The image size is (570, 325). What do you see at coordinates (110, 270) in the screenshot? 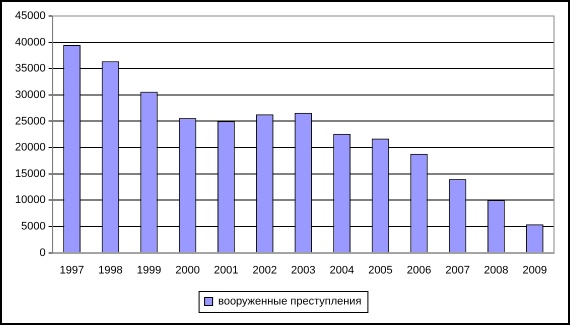
I see `x-tick-label: 1998` at bounding box center [110, 270].